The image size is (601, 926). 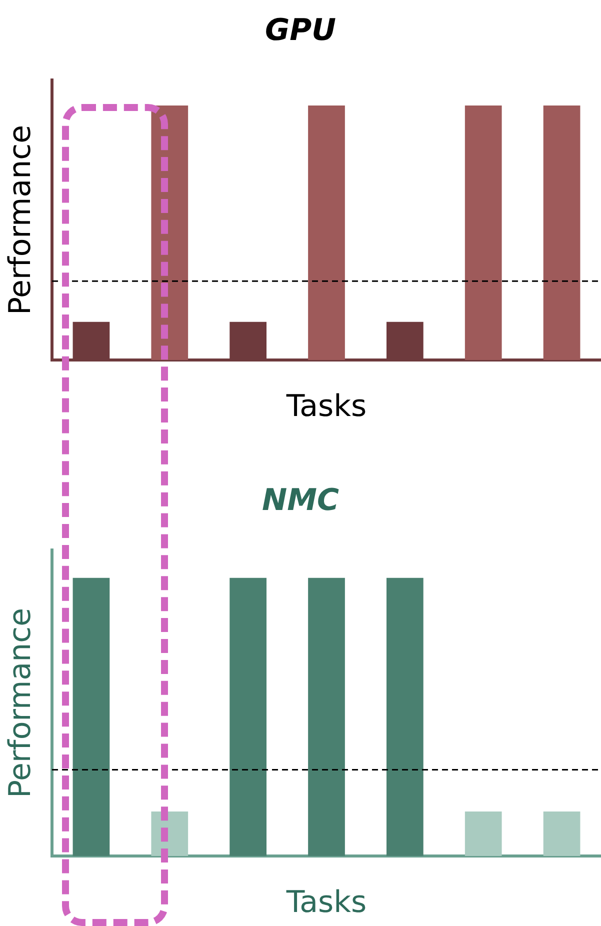 What do you see at coordinates (300, 30) in the screenshot?
I see `chart-title: GPU` at bounding box center [300, 30].